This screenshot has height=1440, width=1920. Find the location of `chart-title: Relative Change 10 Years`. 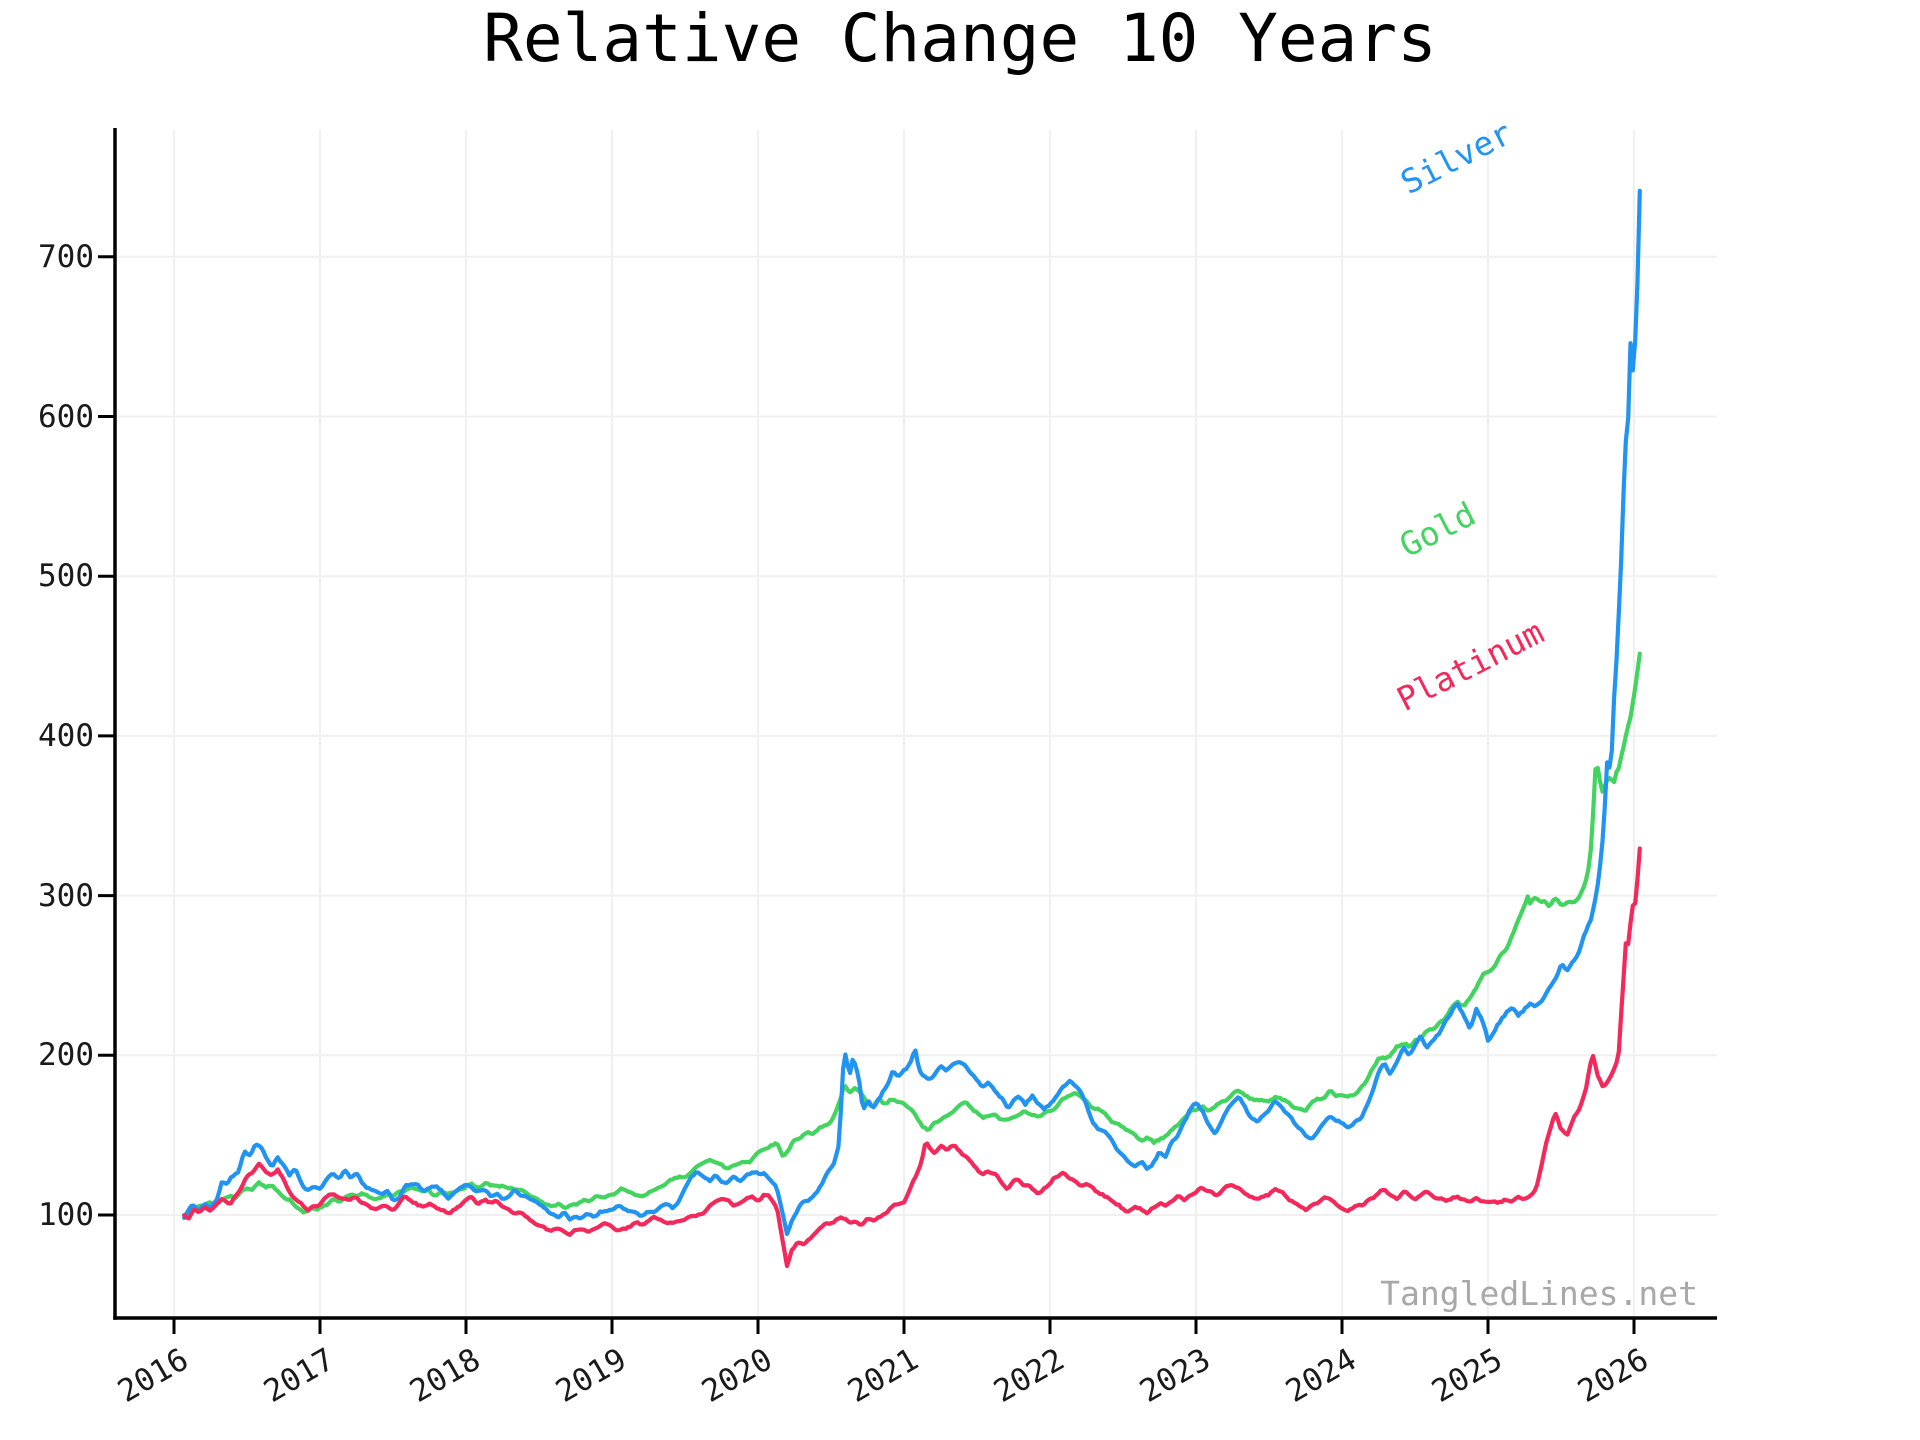

chart-title: Relative Change 10 Years is located at coordinates (960, 38).